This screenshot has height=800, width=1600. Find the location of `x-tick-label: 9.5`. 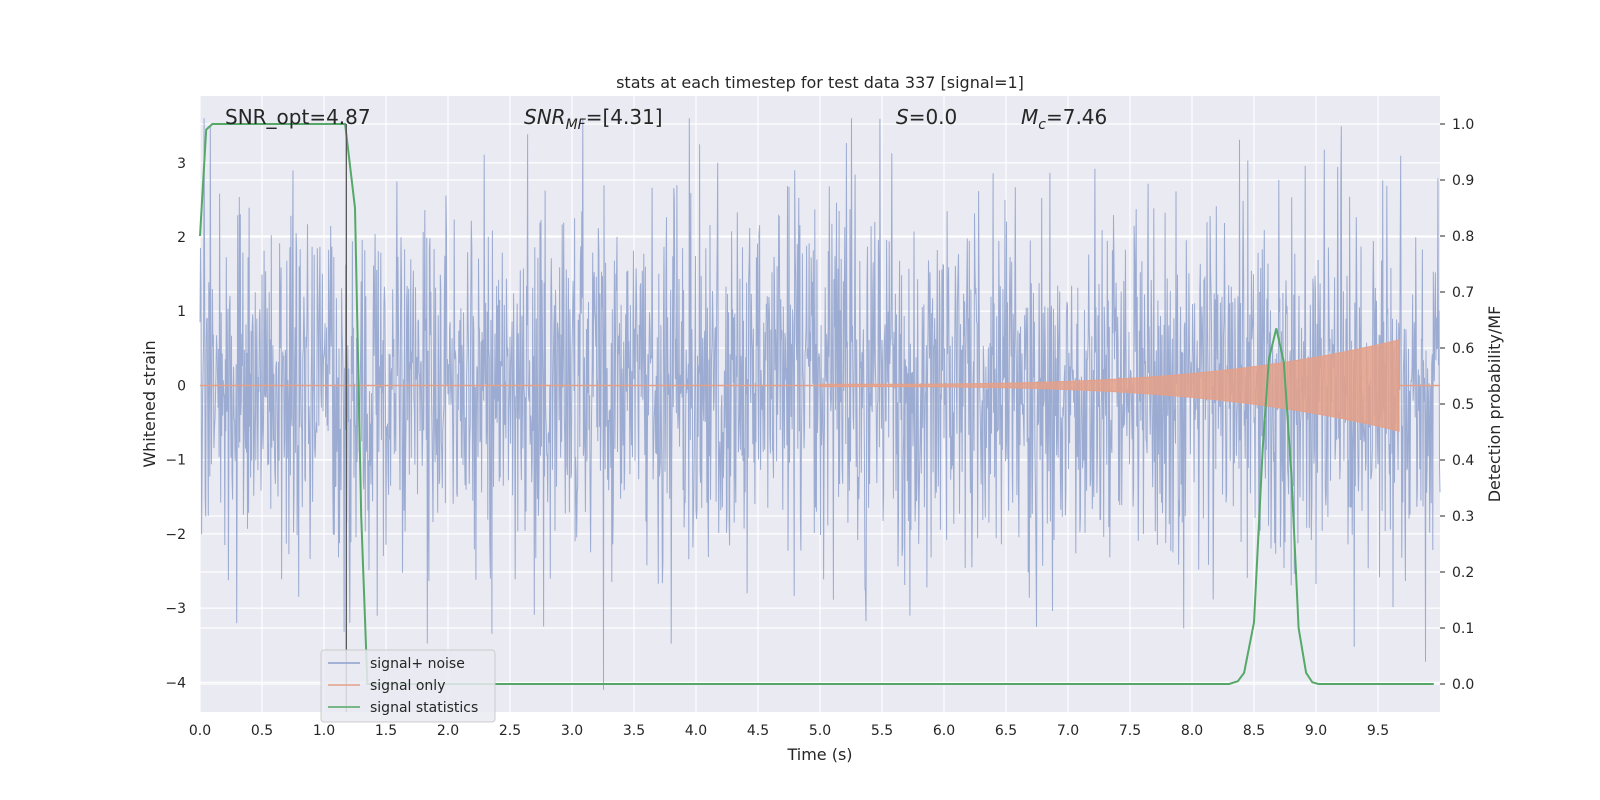

x-tick-label: 9.5 is located at coordinates (1378, 731).